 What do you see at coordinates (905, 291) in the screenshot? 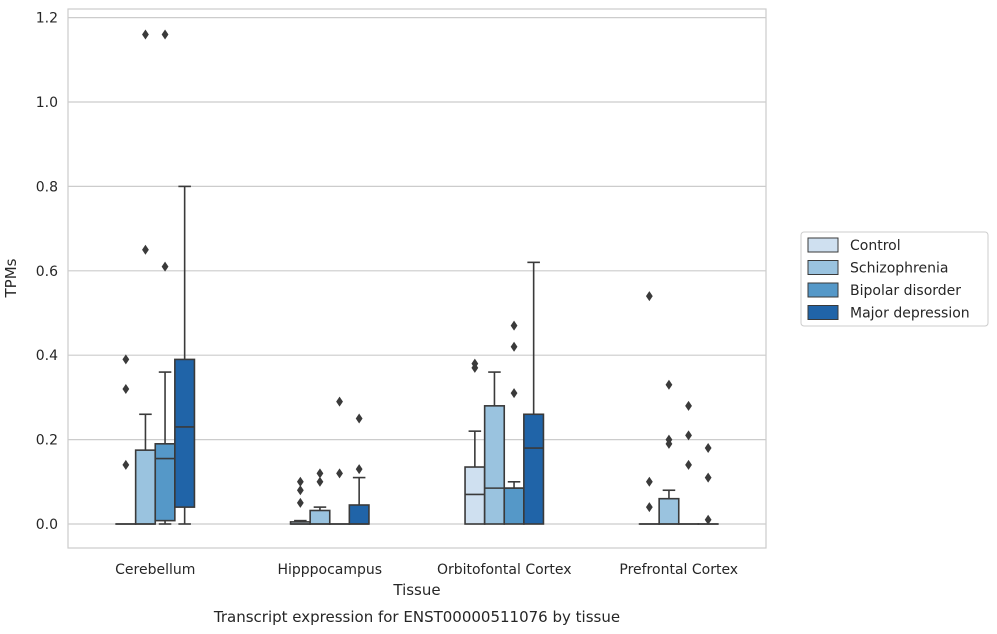
I see `legend-label: Bipolar disorder` at bounding box center [905, 291].